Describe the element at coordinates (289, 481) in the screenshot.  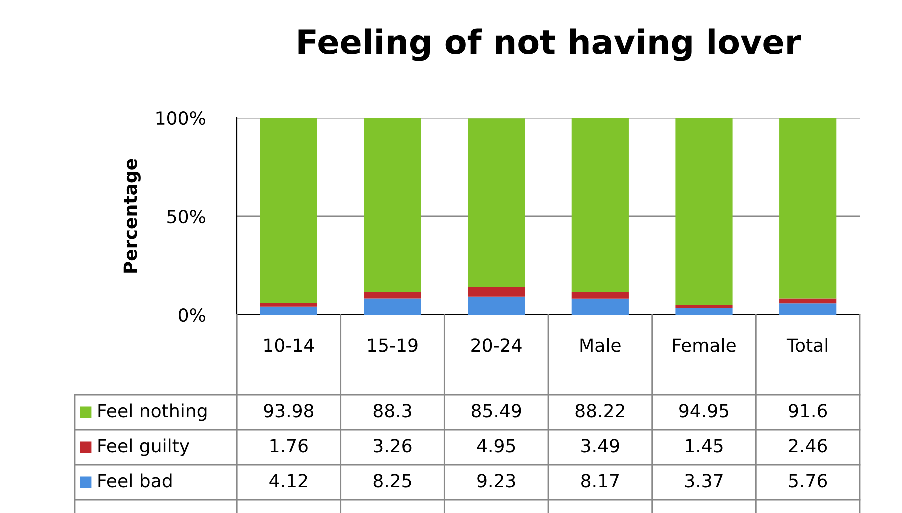
I see `data-label: 4.12` at that location.